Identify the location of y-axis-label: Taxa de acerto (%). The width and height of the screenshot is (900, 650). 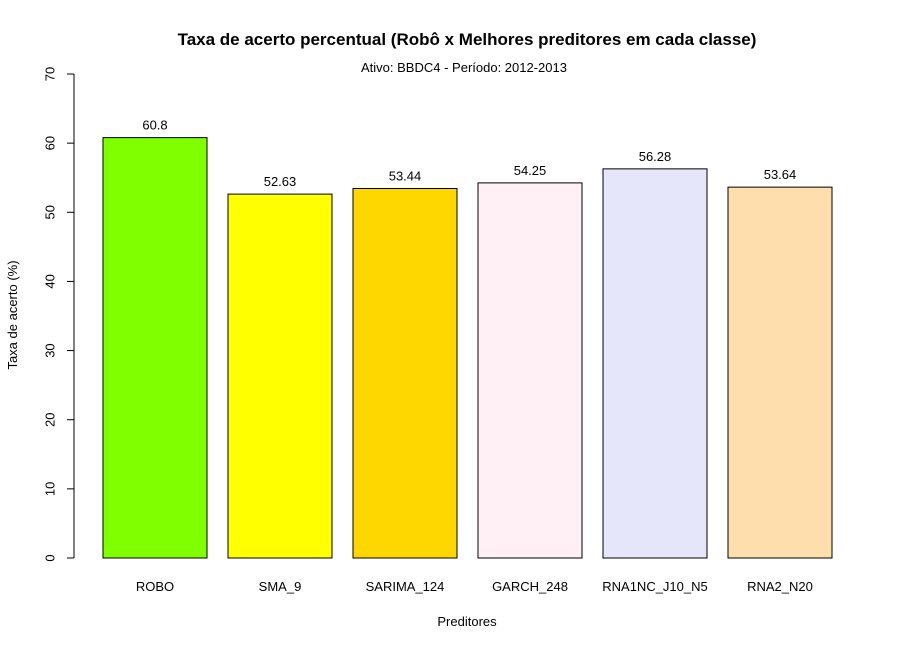
(12, 314).